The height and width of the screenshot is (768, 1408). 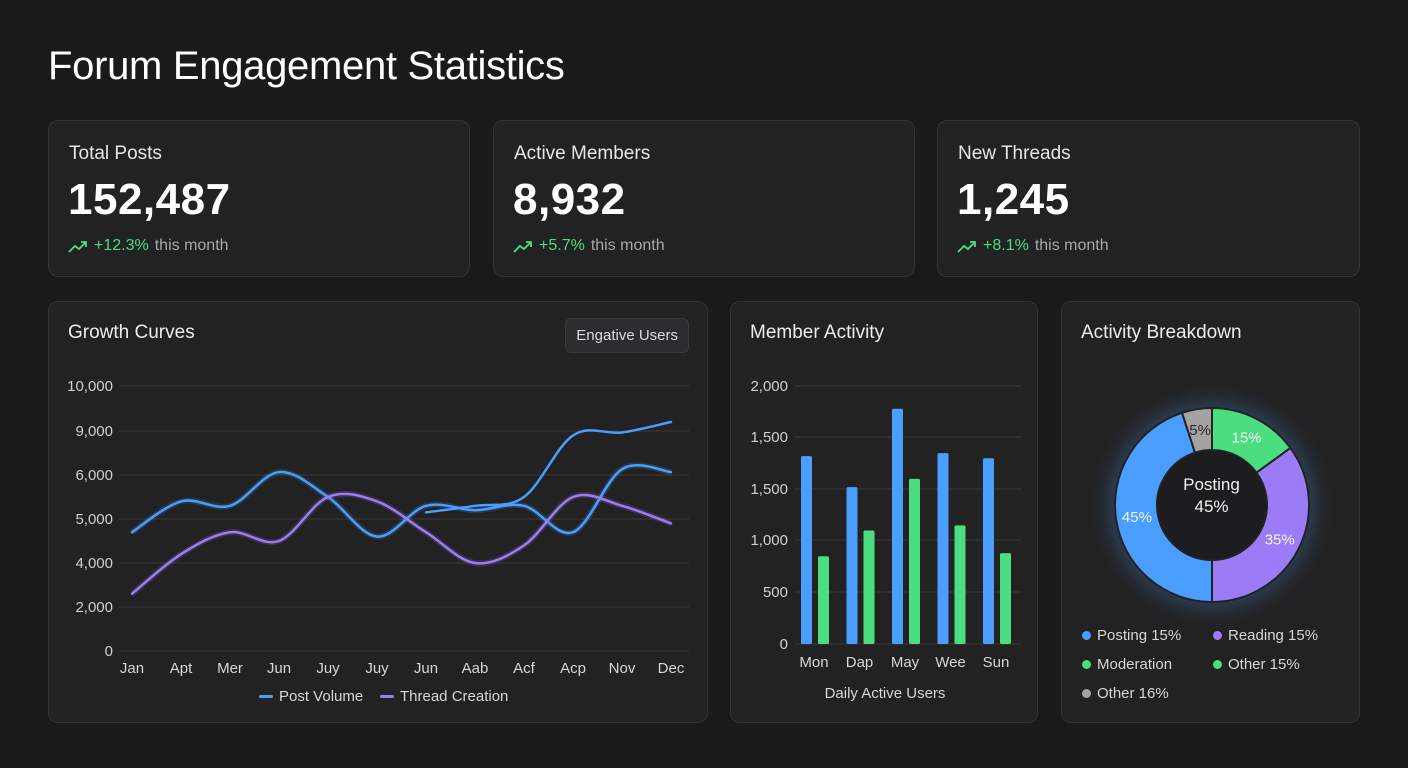 What do you see at coordinates (1217, 635) in the screenshot?
I see `reading-dot` at bounding box center [1217, 635].